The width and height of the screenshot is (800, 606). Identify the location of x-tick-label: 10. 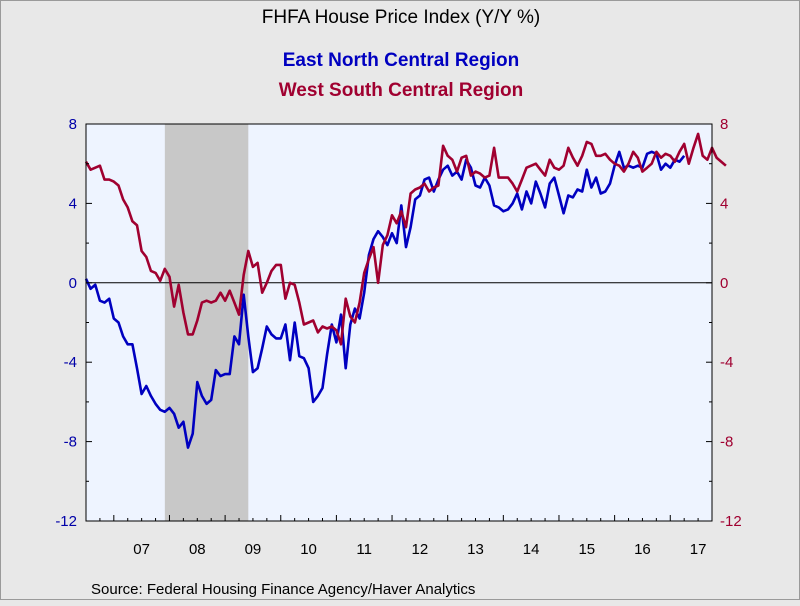
(308, 549).